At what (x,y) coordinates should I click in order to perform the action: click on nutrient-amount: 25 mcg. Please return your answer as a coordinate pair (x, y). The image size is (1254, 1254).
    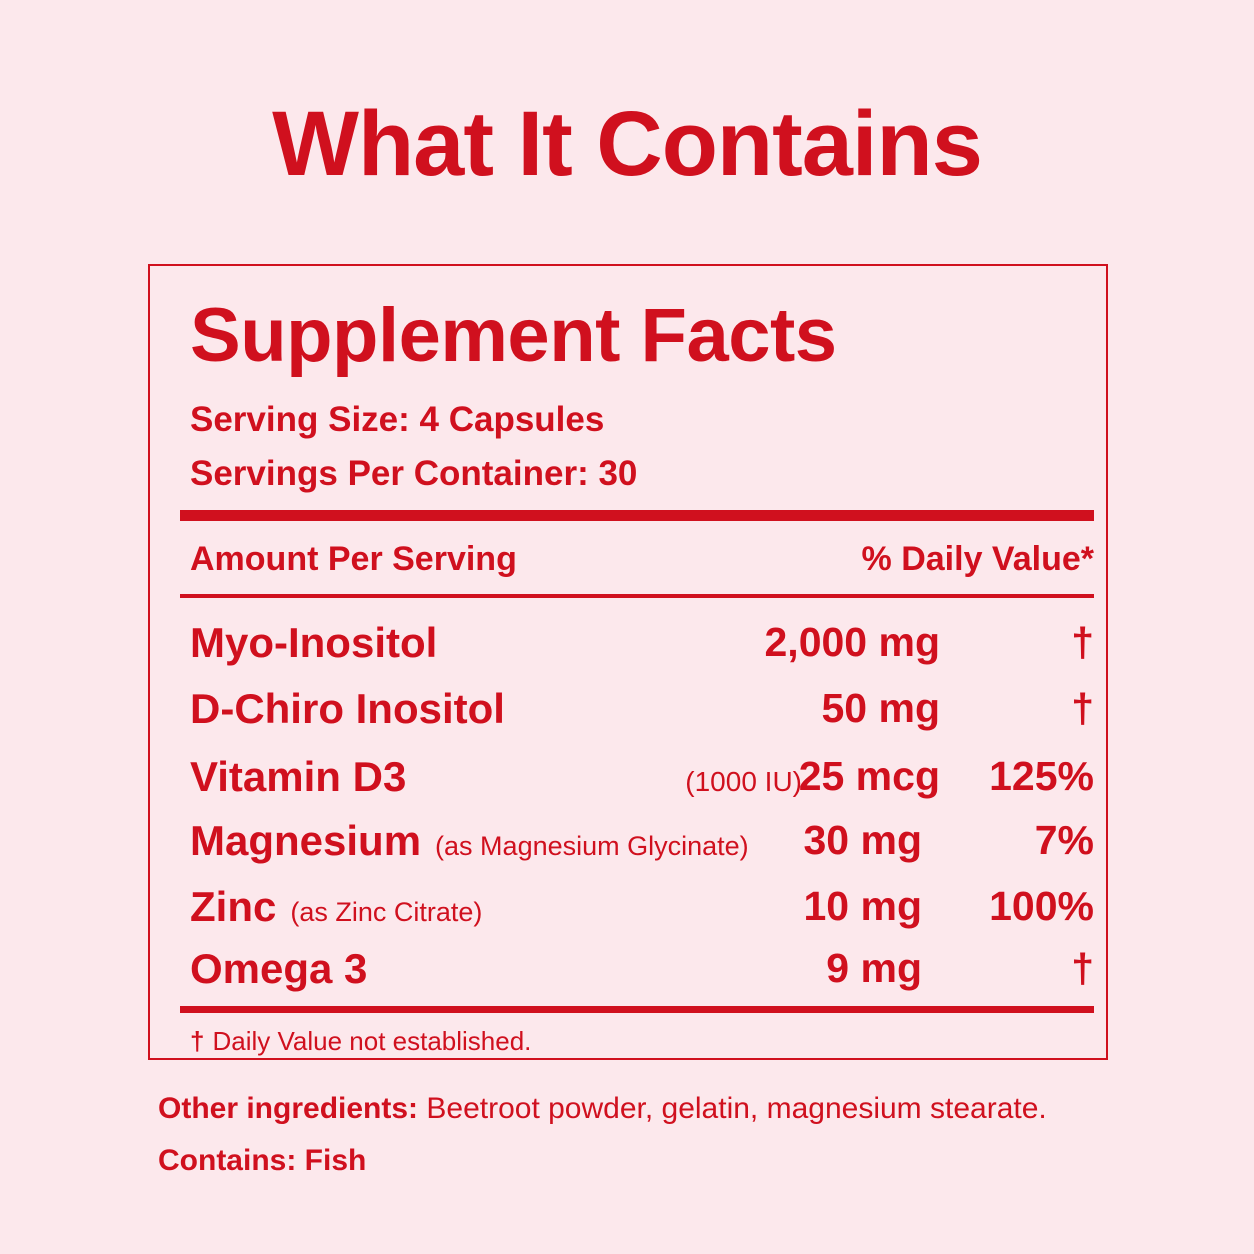
    Looking at the image, I should click on (869, 776).